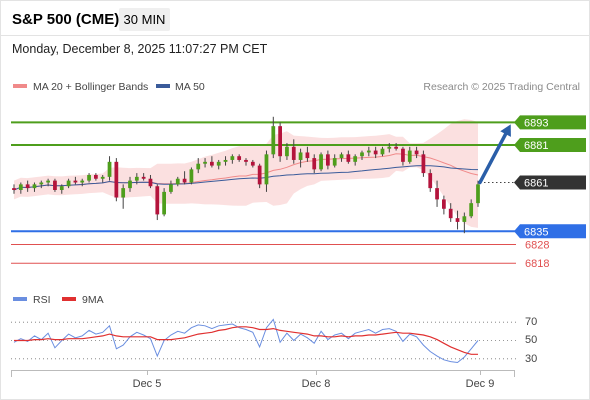  I want to click on rsi-ma-legend-swatch, so click(69, 299).